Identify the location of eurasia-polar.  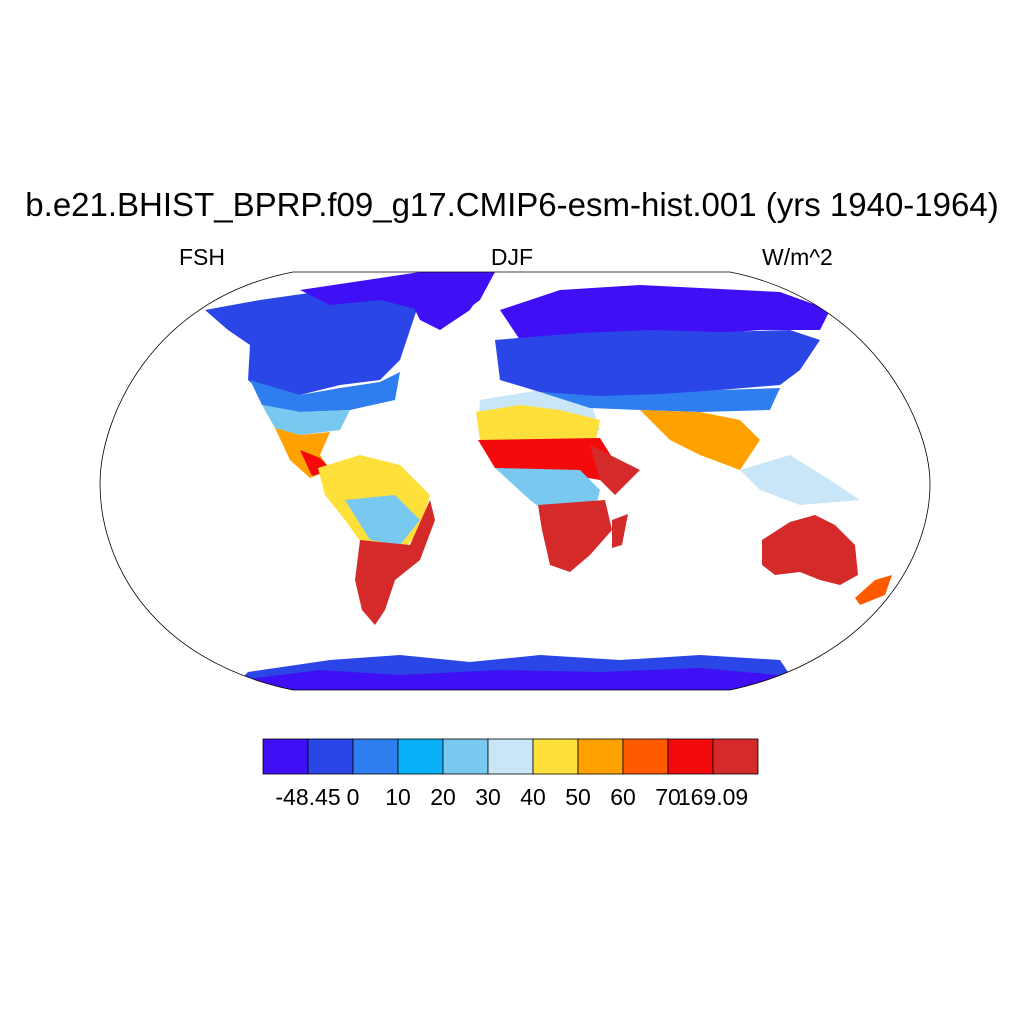
(665, 312).